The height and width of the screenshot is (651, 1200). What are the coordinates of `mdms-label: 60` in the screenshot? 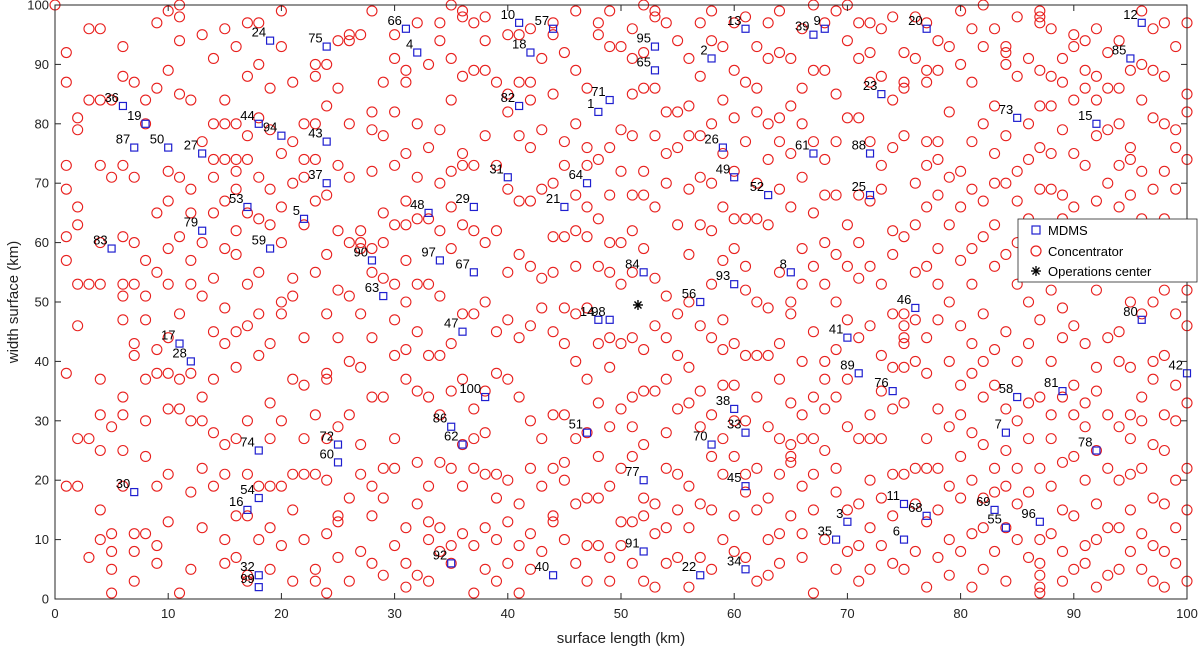 It's located at (327, 453).